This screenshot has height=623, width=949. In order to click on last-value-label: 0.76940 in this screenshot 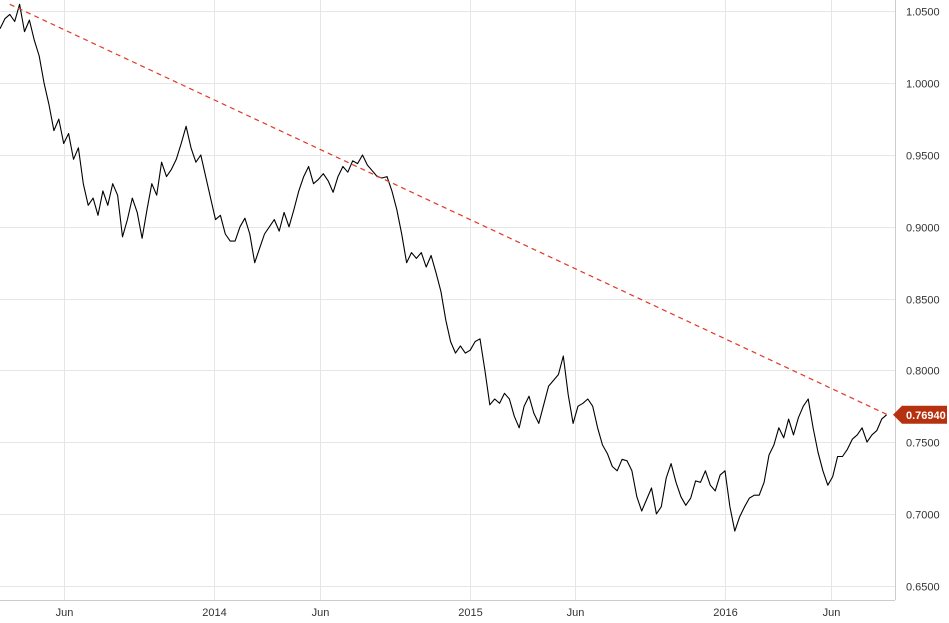, I will do `click(926, 416)`.